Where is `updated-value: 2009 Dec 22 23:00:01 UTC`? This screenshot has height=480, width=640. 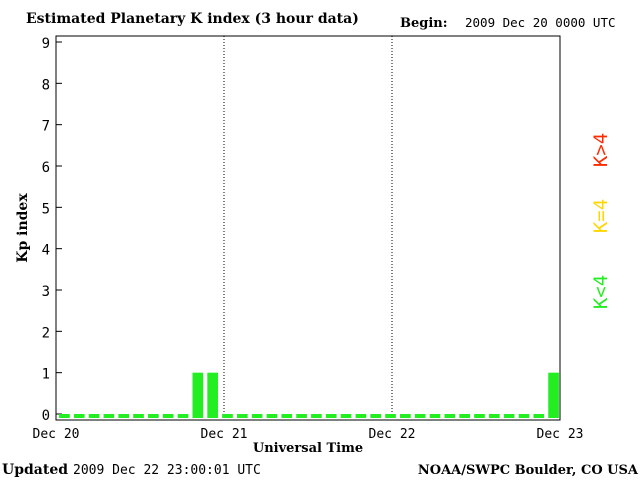 updated-value: 2009 Dec 22 23:00:01 UTC is located at coordinates (167, 470).